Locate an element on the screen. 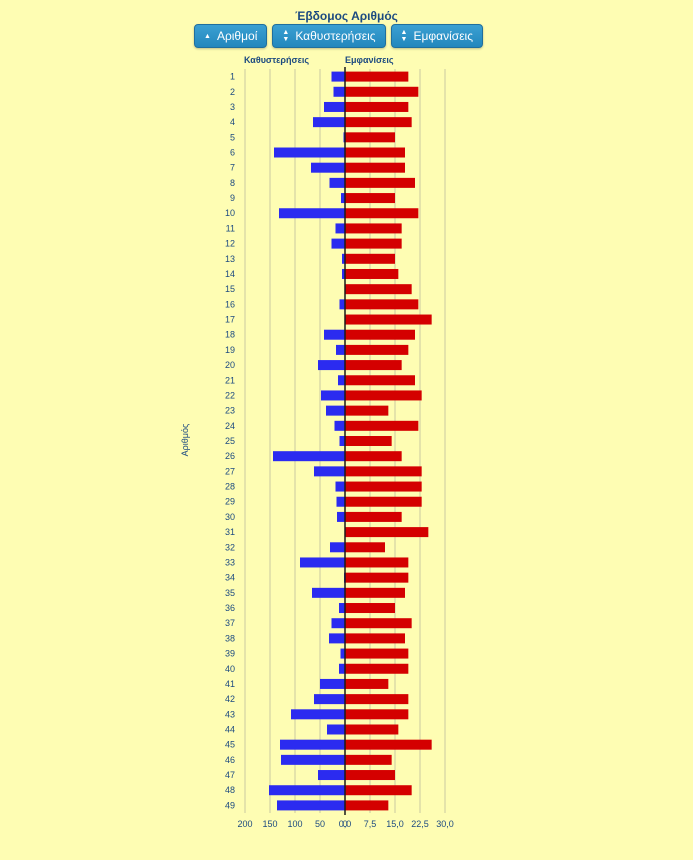  category-label: 4 is located at coordinates (232, 122).